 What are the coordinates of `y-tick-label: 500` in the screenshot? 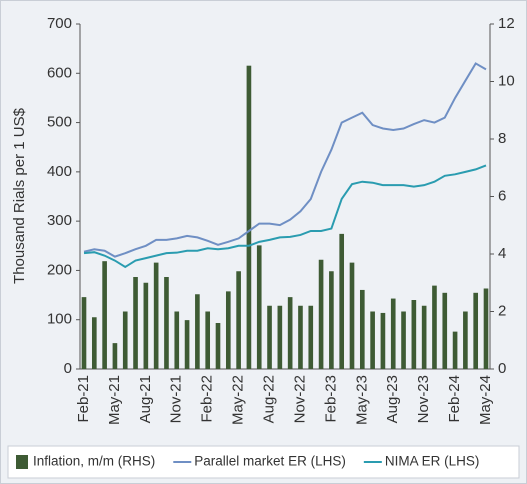 It's located at (59, 122).